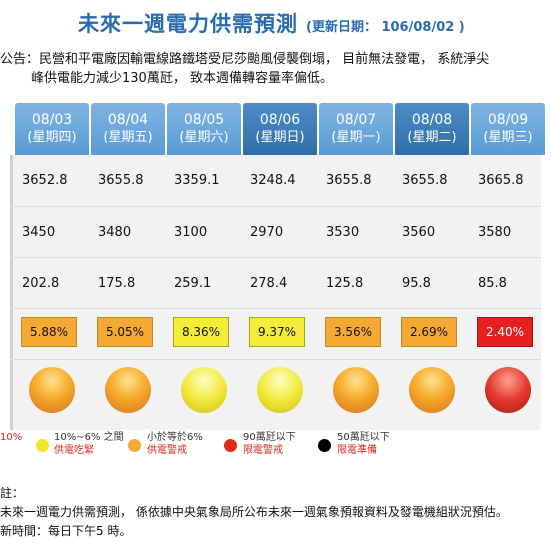 The height and width of the screenshot is (551, 551). What do you see at coordinates (508, 137) in the screenshot?
I see `day-weekday: (星期三)` at bounding box center [508, 137].